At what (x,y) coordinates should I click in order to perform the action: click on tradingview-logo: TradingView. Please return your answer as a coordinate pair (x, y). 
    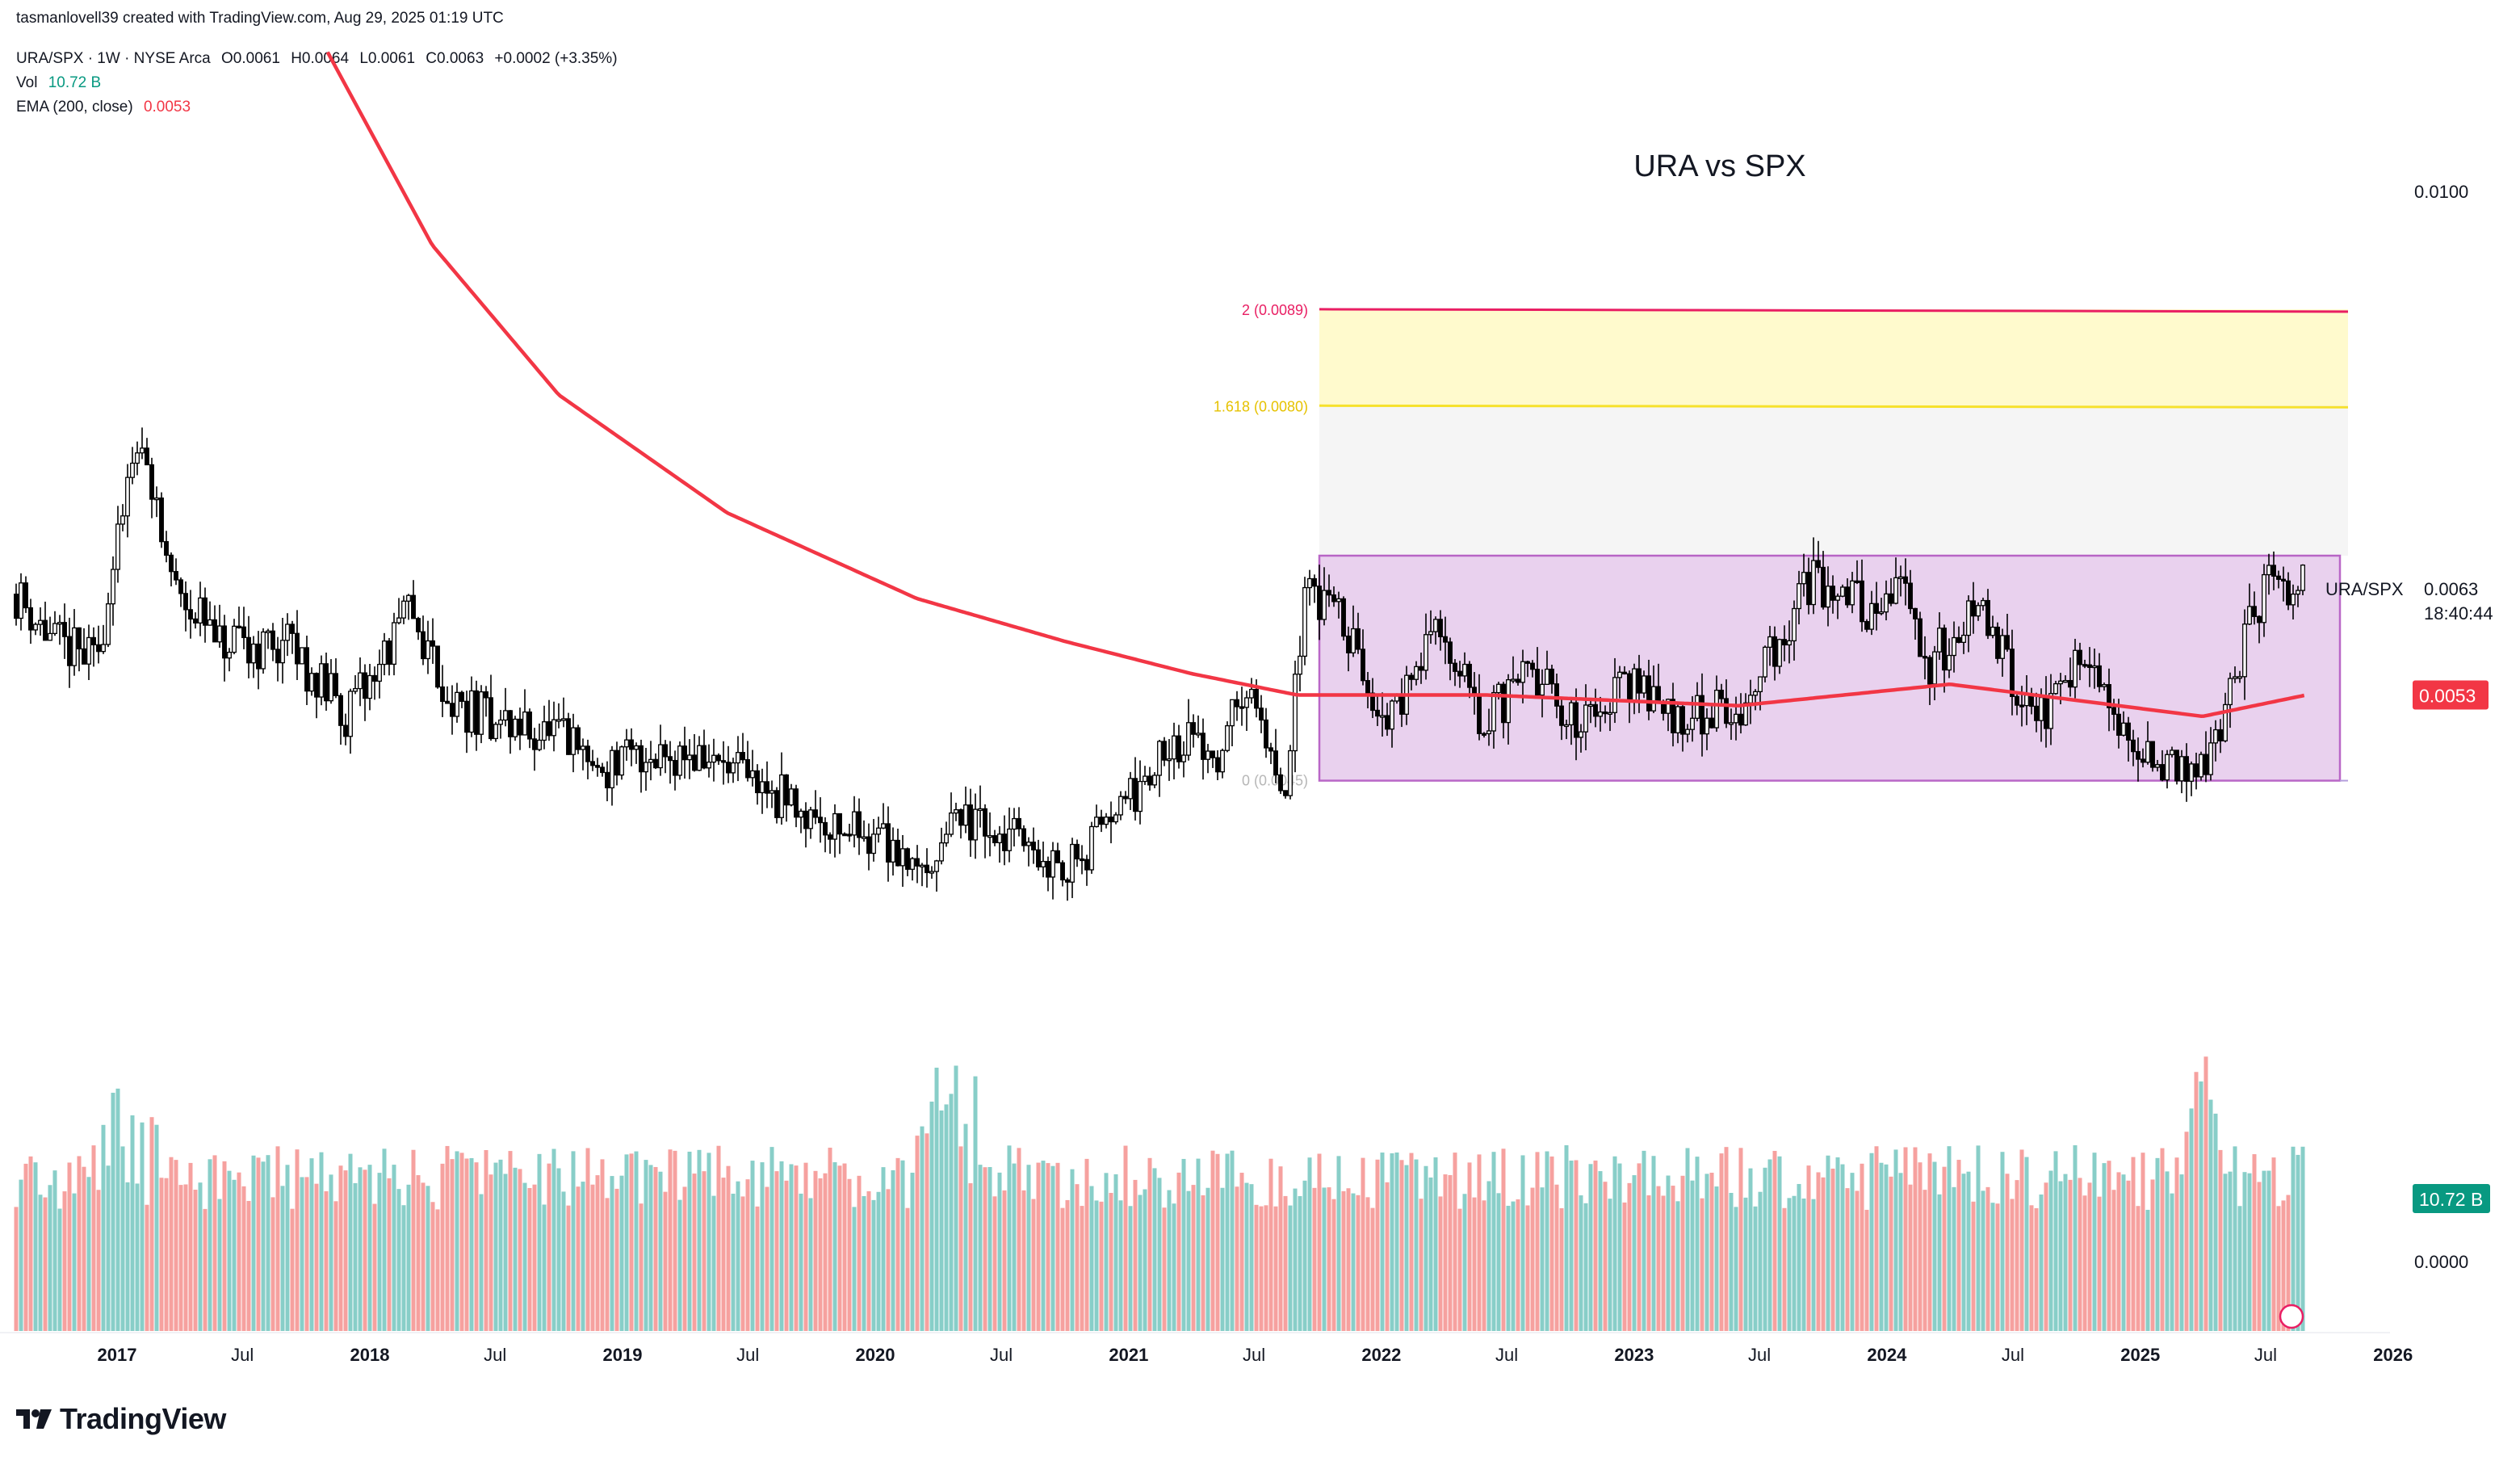
    Looking at the image, I should click on (121, 1419).